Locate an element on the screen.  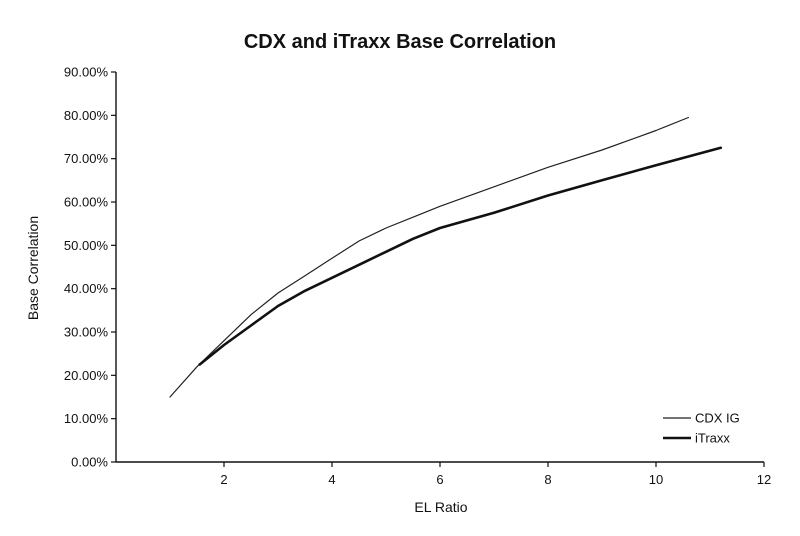
y-tick-label: 10.00% is located at coordinates (86, 418).